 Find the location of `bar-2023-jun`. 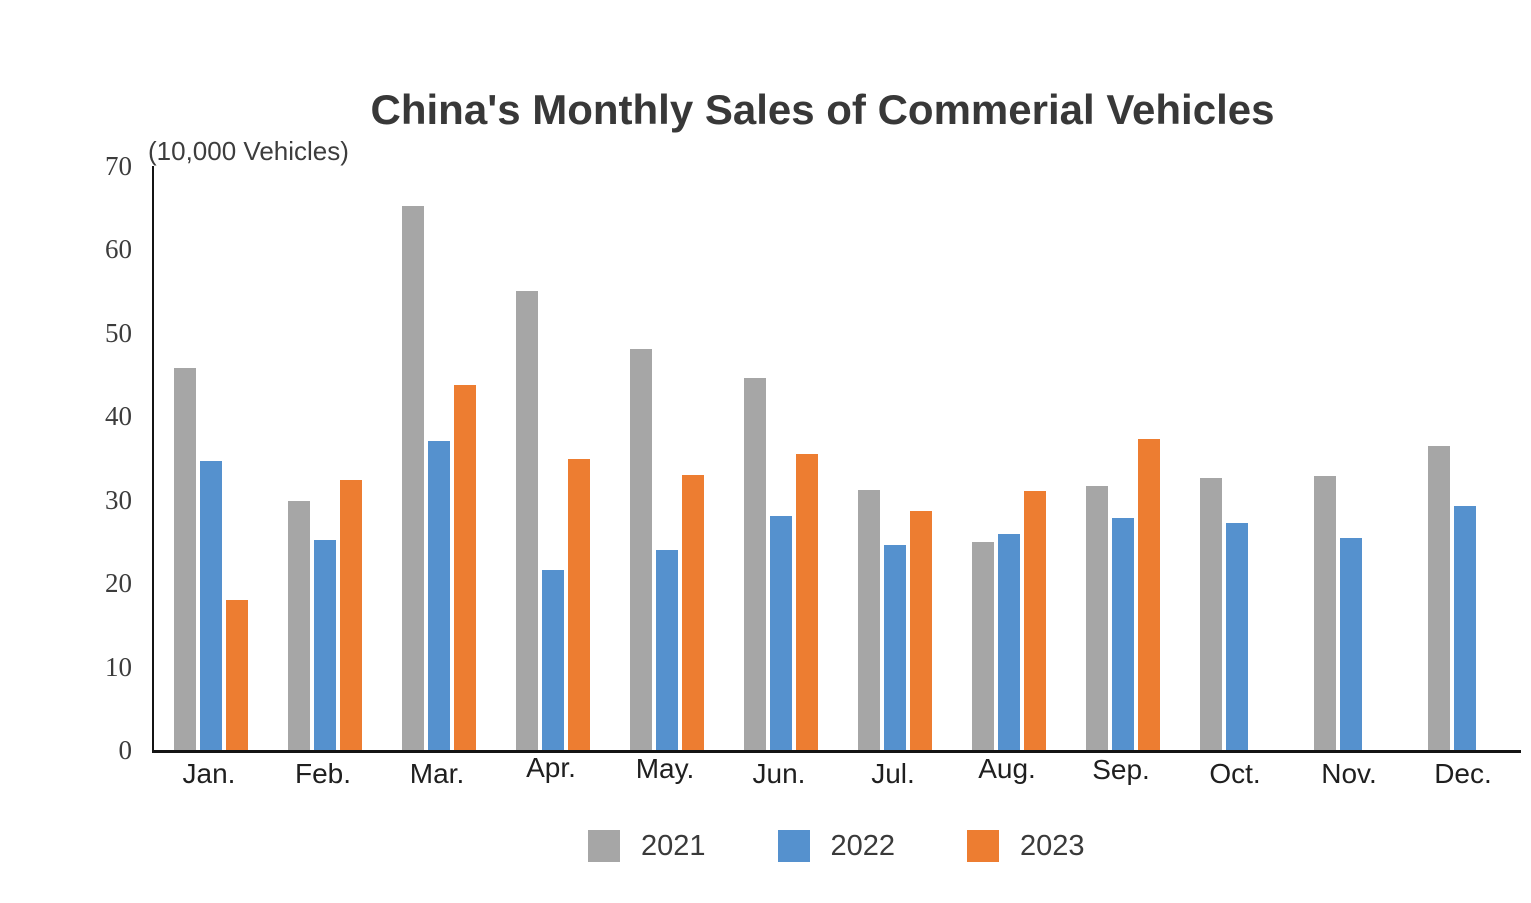

bar-2023-jun is located at coordinates (807, 602).